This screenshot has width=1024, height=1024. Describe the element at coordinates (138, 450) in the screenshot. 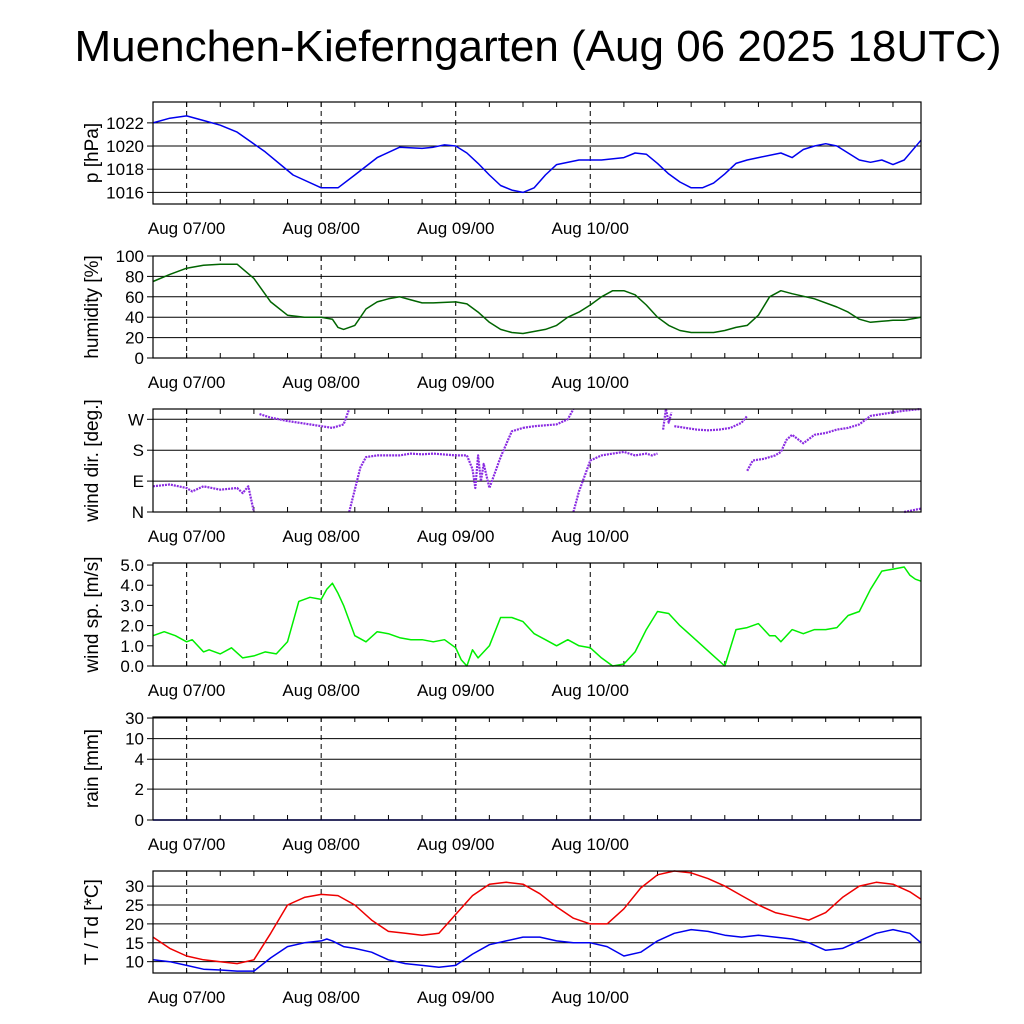

I see `y-tick-label: S` at that location.